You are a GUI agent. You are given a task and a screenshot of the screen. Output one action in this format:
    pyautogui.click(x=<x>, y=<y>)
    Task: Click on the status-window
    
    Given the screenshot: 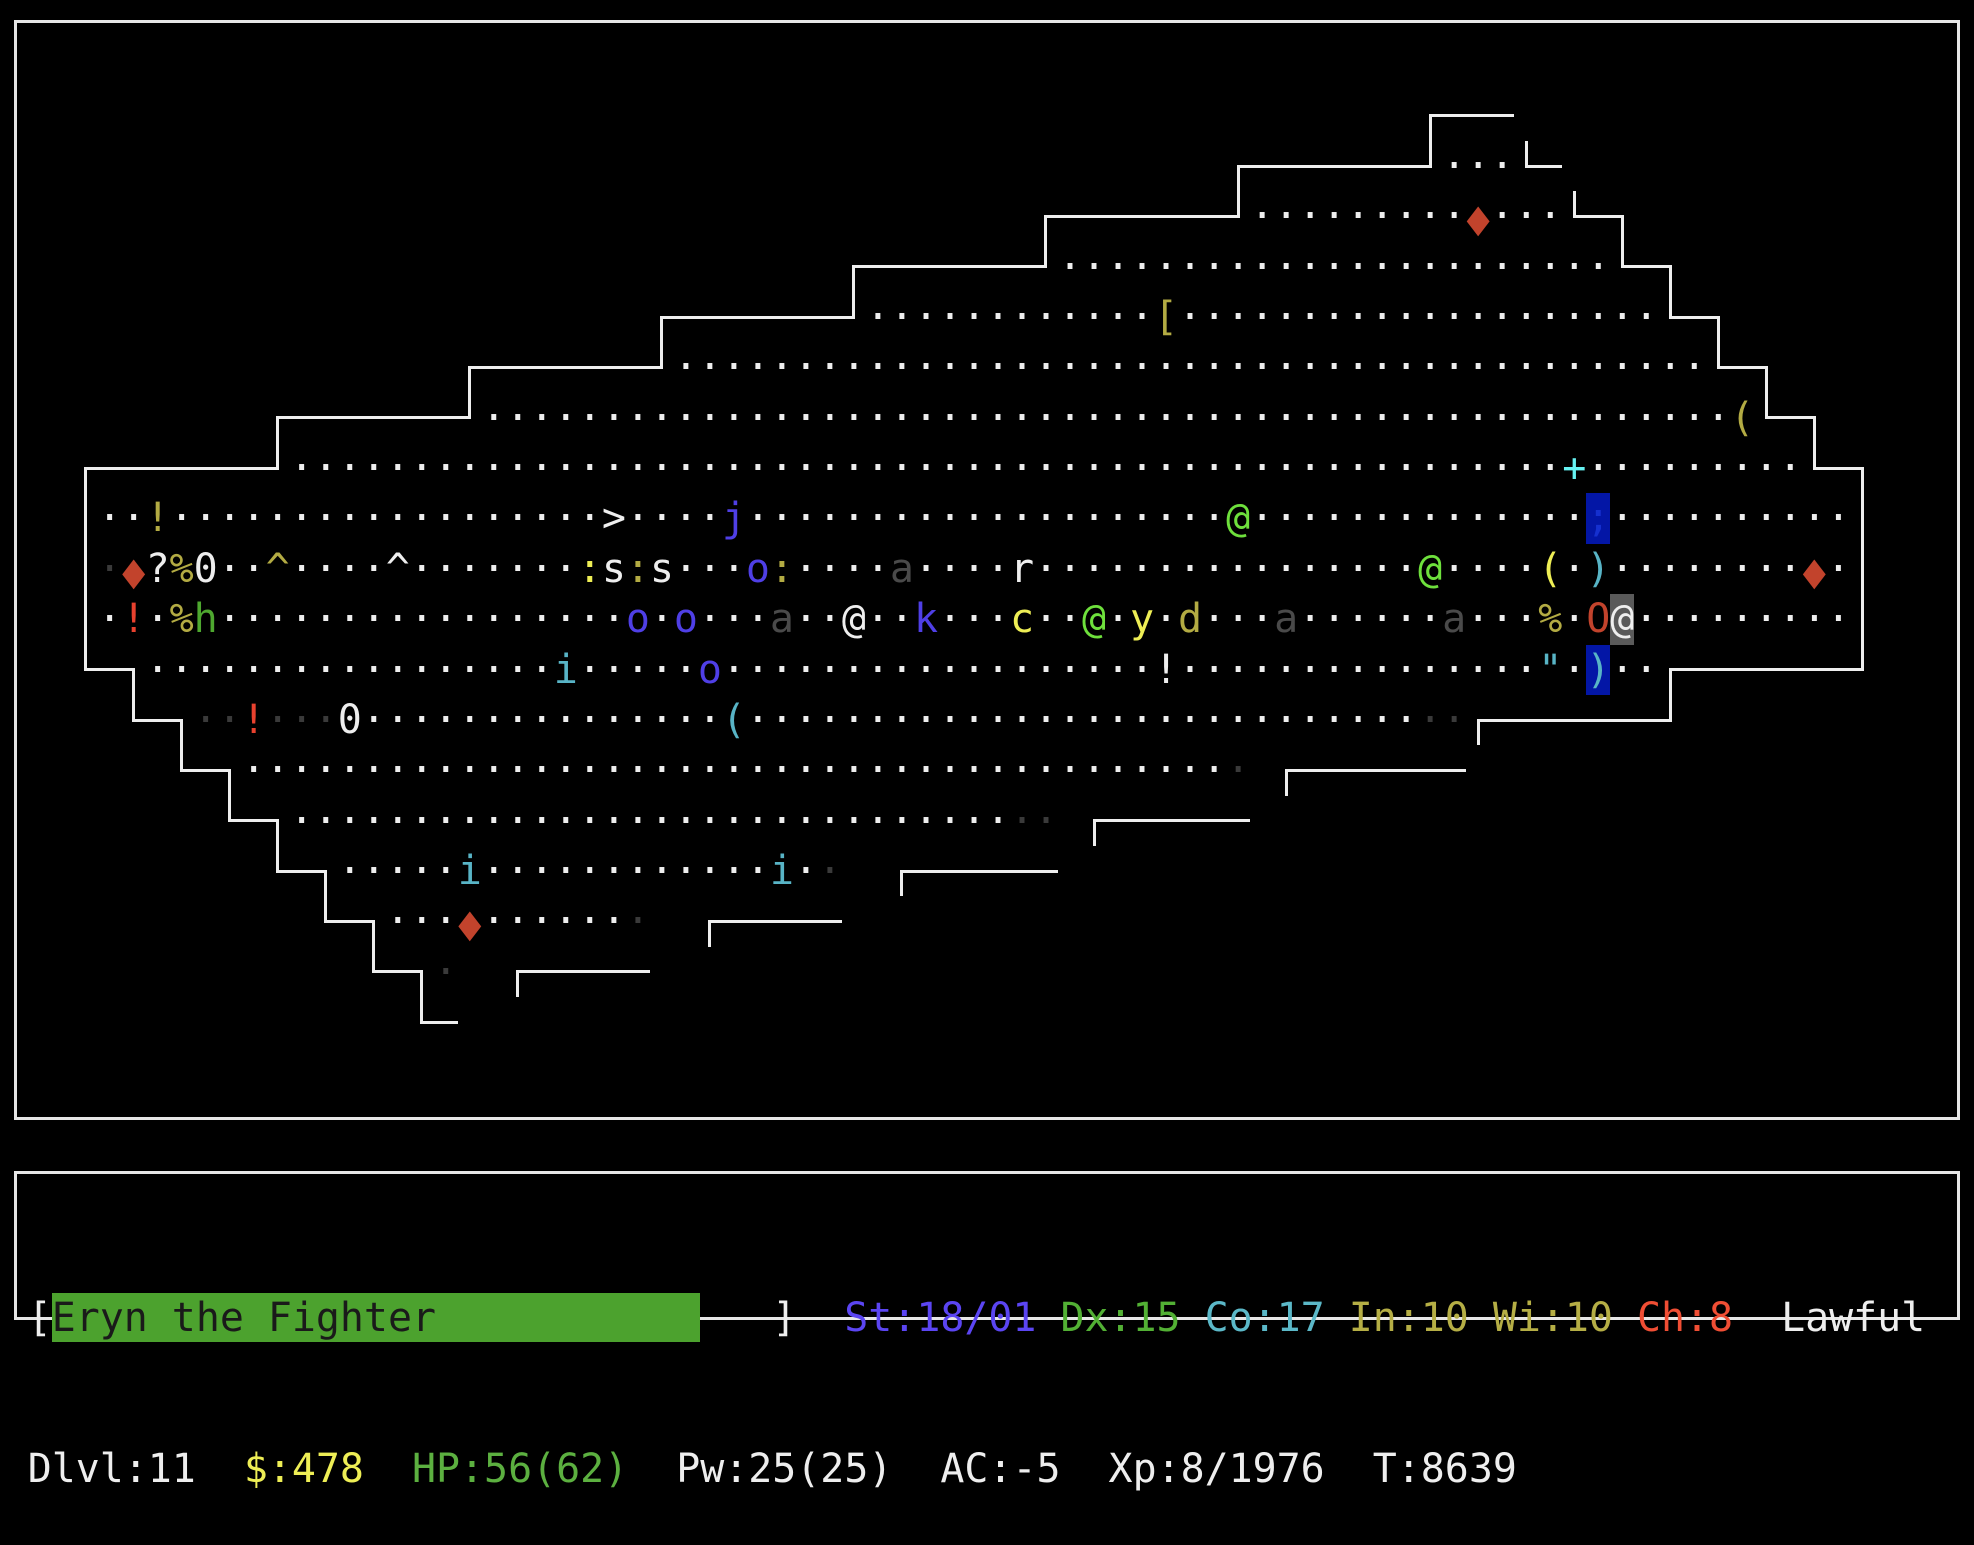 What is the action you would take?
    pyautogui.click(x=987, y=1245)
    